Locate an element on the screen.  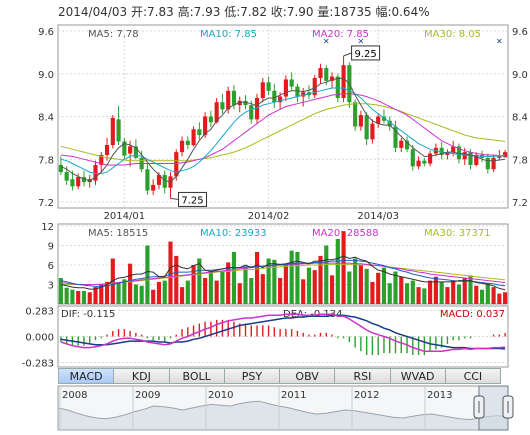
macd-tick: 0.283 is located at coordinates (39, 311).